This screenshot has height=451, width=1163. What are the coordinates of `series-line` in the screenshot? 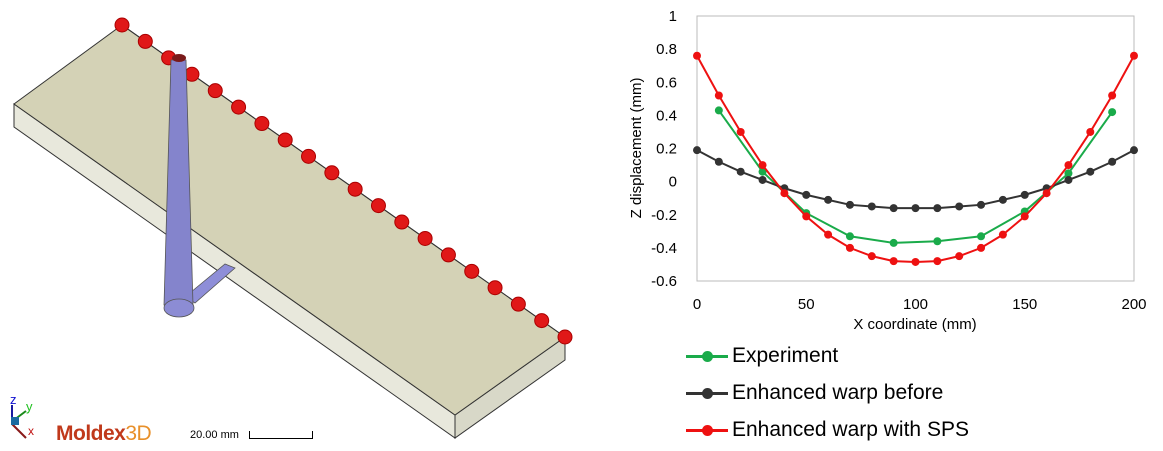 It's located at (915, 176).